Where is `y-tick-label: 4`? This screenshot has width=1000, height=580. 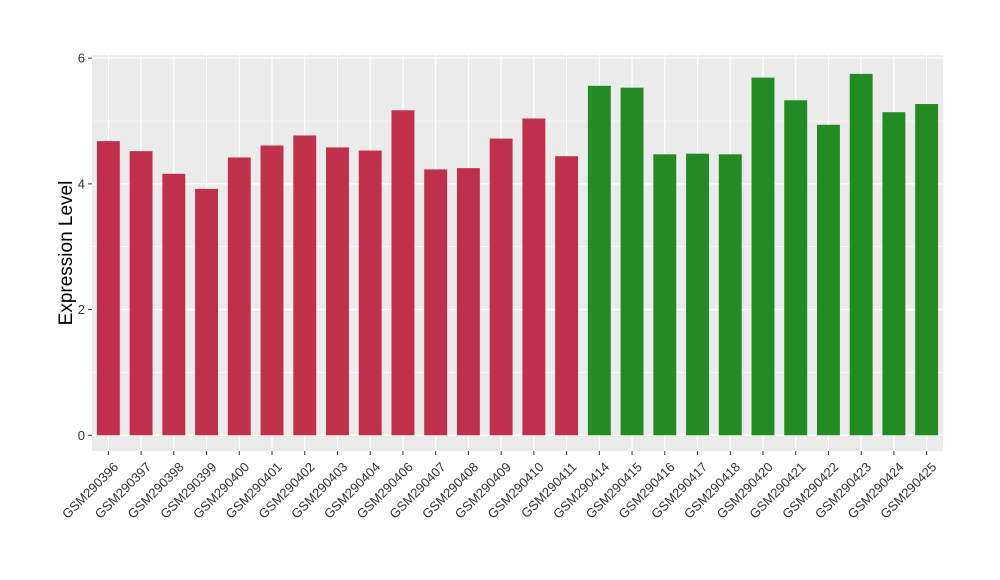
y-tick-label: 4 is located at coordinates (81, 183).